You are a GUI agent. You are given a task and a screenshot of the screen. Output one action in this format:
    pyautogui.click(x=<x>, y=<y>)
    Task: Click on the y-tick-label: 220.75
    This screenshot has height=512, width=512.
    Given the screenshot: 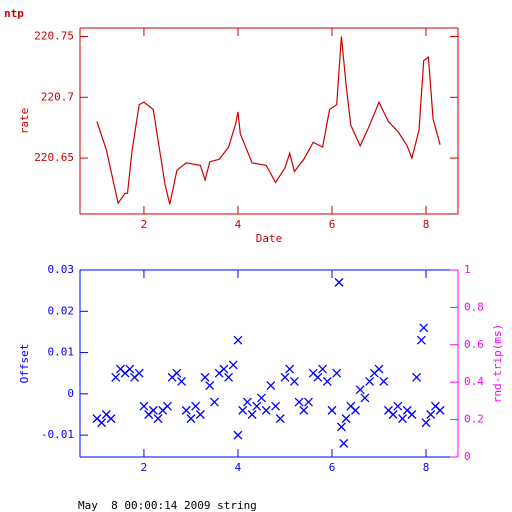 What is the action you would take?
    pyautogui.click(x=54, y=36)
    